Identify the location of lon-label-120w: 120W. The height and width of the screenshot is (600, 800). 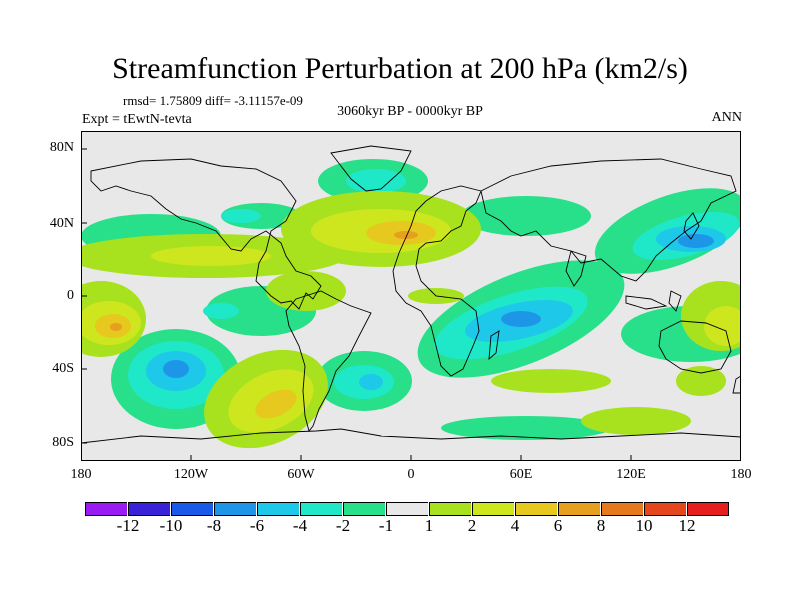
(191, 474).